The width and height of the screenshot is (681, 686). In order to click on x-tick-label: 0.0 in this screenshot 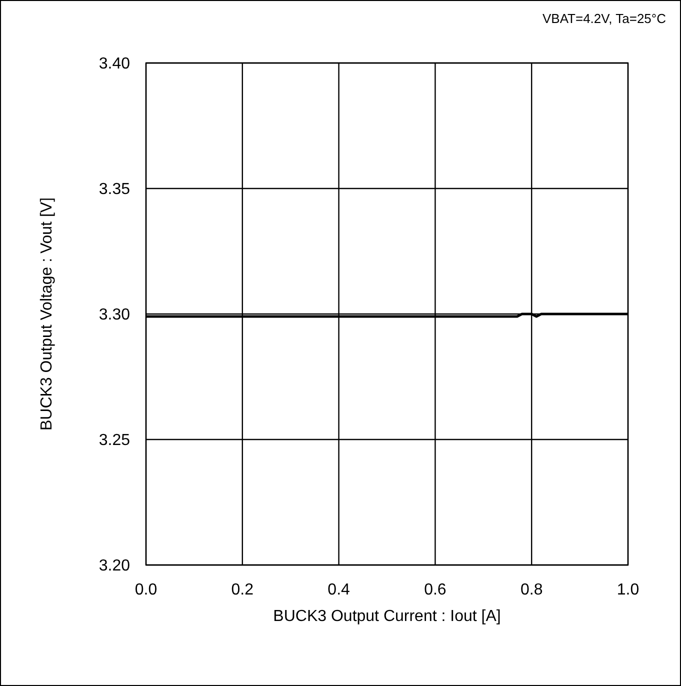, I will do `click(146, 589)`.